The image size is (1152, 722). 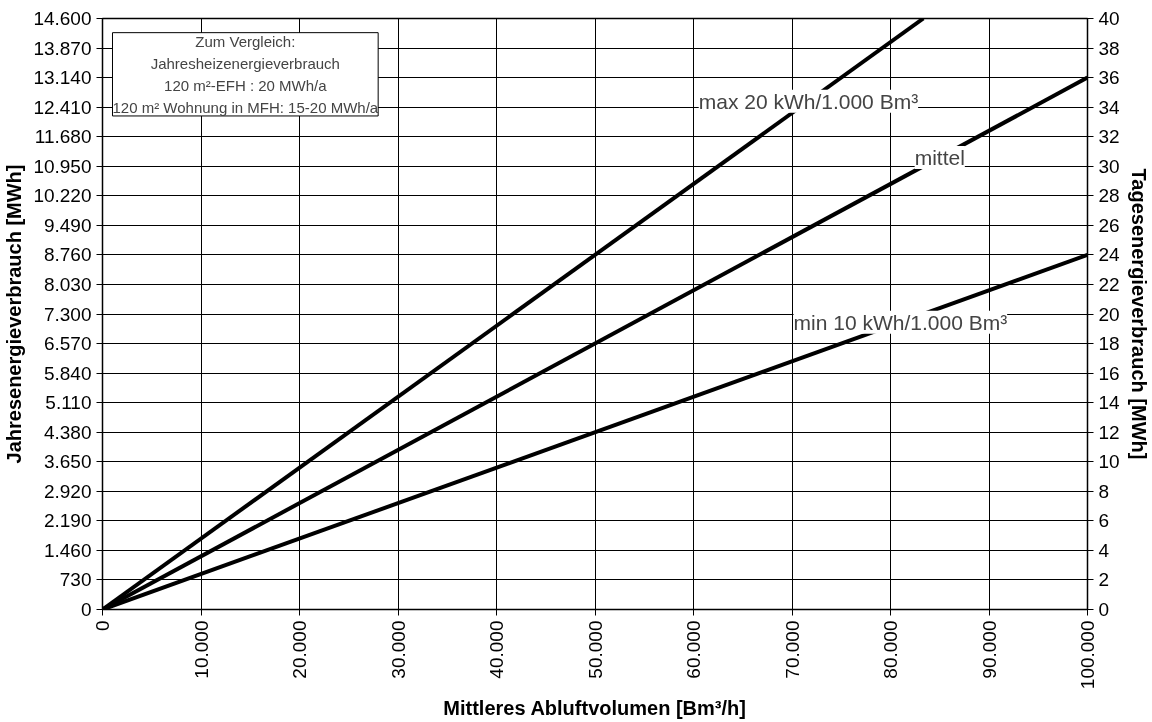 What do you see at coordinates (63, 137) in the screenshot?
I see `y-tick-label: 11.680` at bounding box center [63, 137].